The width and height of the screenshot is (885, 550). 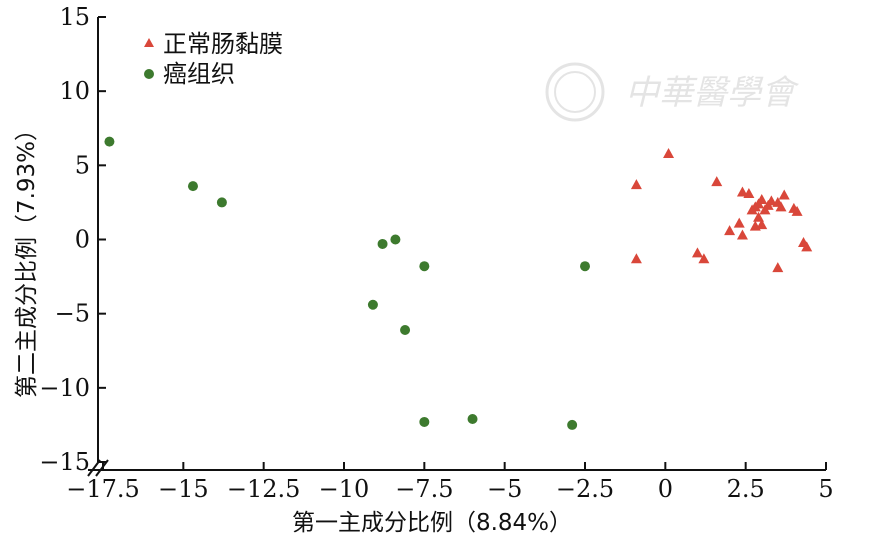 What do you see at coordinates (149, 74) in the screenshot?
I see `legend-marker-cancer` at bounding box center [149, 74].